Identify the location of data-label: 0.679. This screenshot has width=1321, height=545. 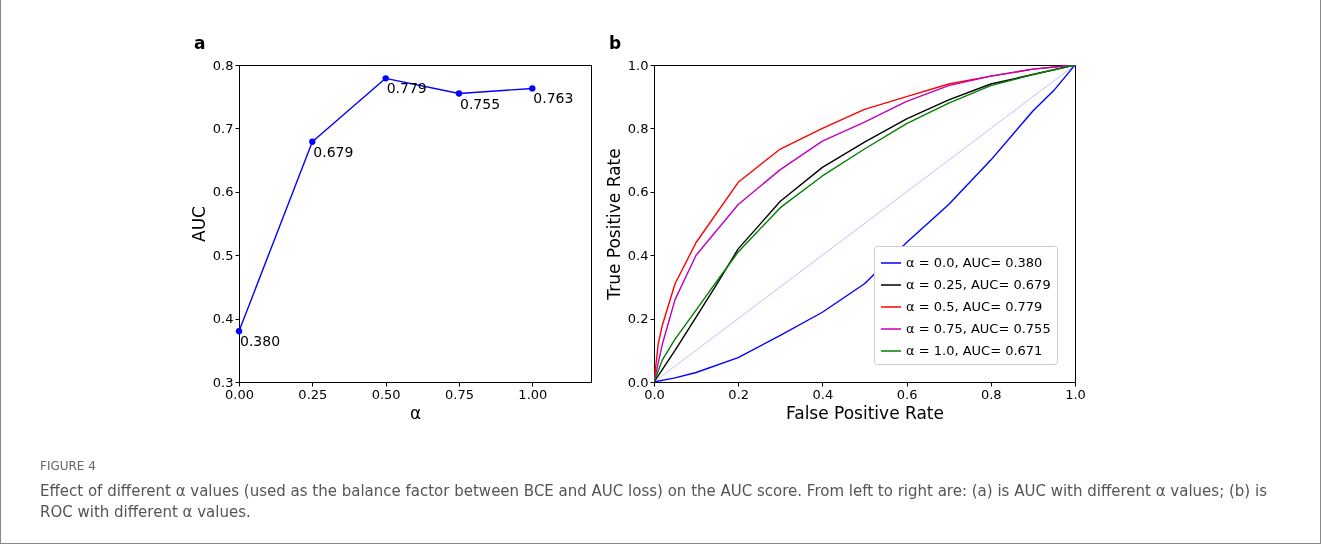
(333, 151).